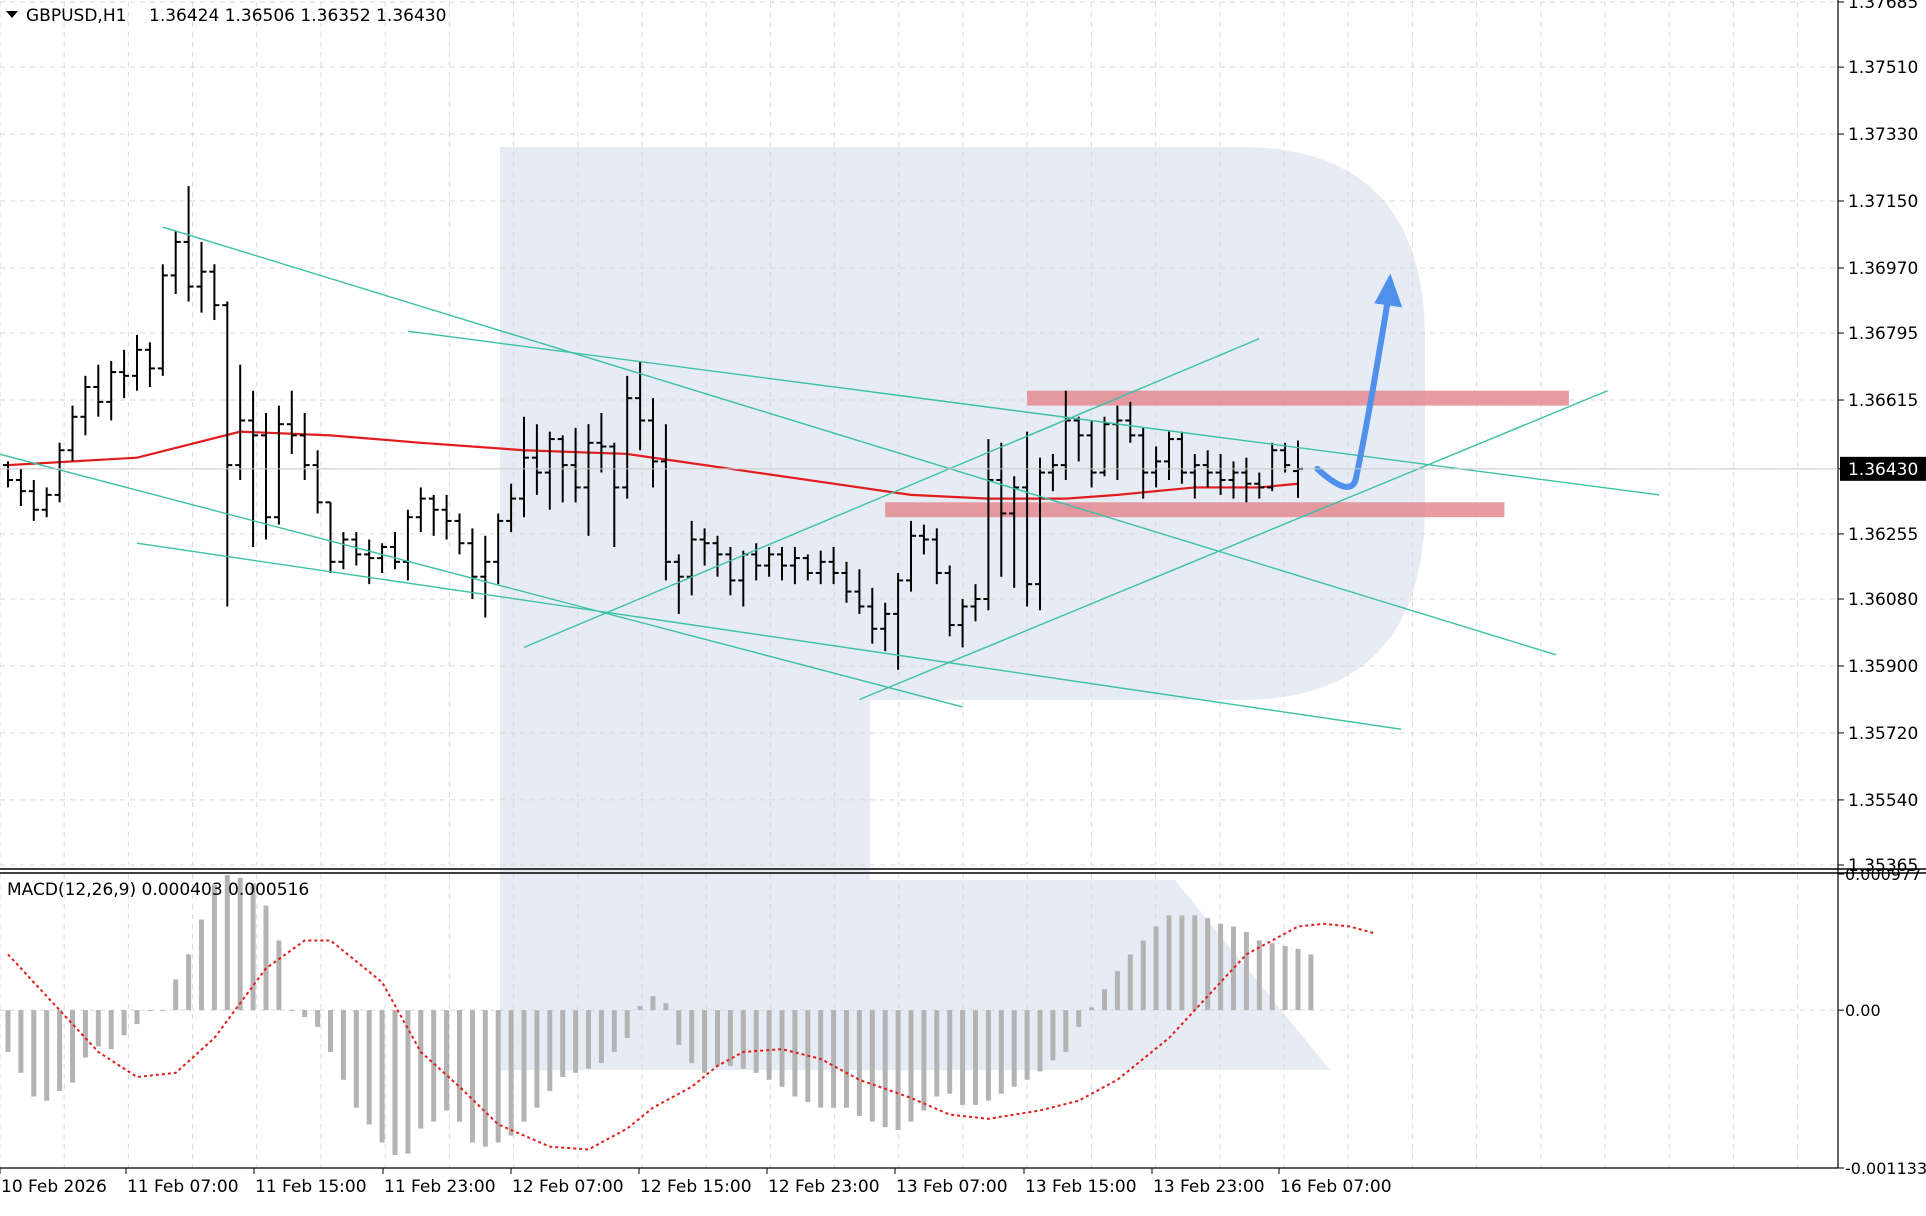 This screenshot has width=1926, height=1216. I want to click on macd-label: MACD(12,26,9) 0.000403 0.000516, so click(158, 890).